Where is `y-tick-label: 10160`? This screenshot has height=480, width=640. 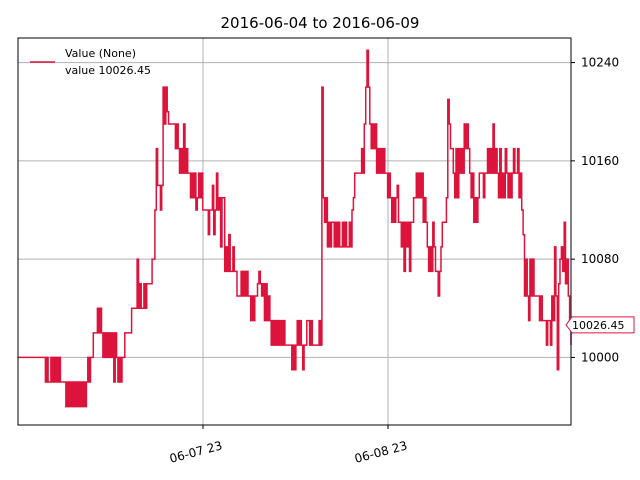
y-tick-label: 10160 is located at coordinates (600, 161).